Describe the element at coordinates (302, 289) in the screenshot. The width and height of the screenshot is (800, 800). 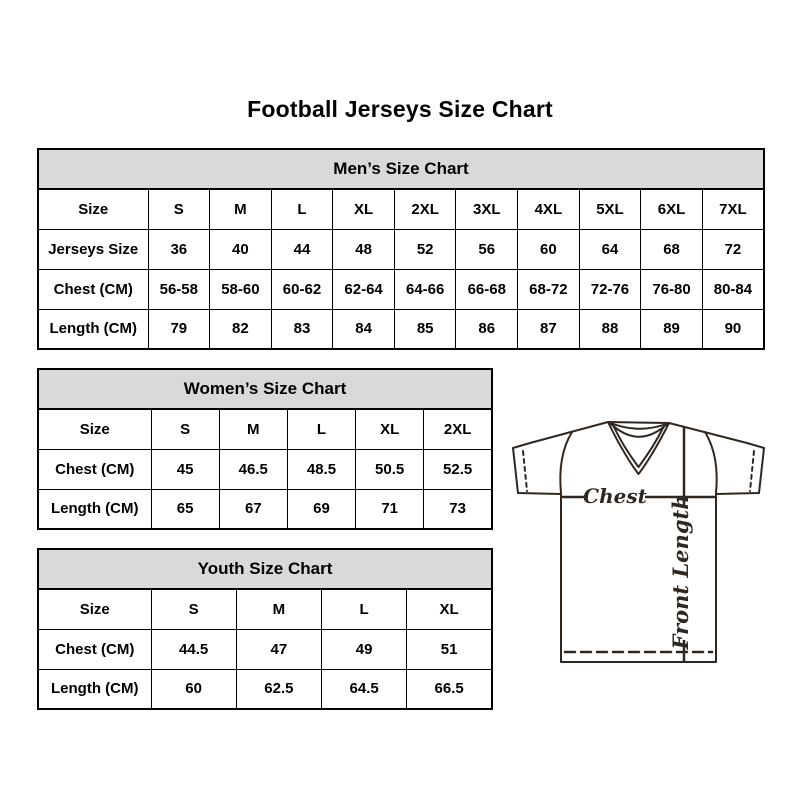
I see `value-cell: 60-62` at that location.